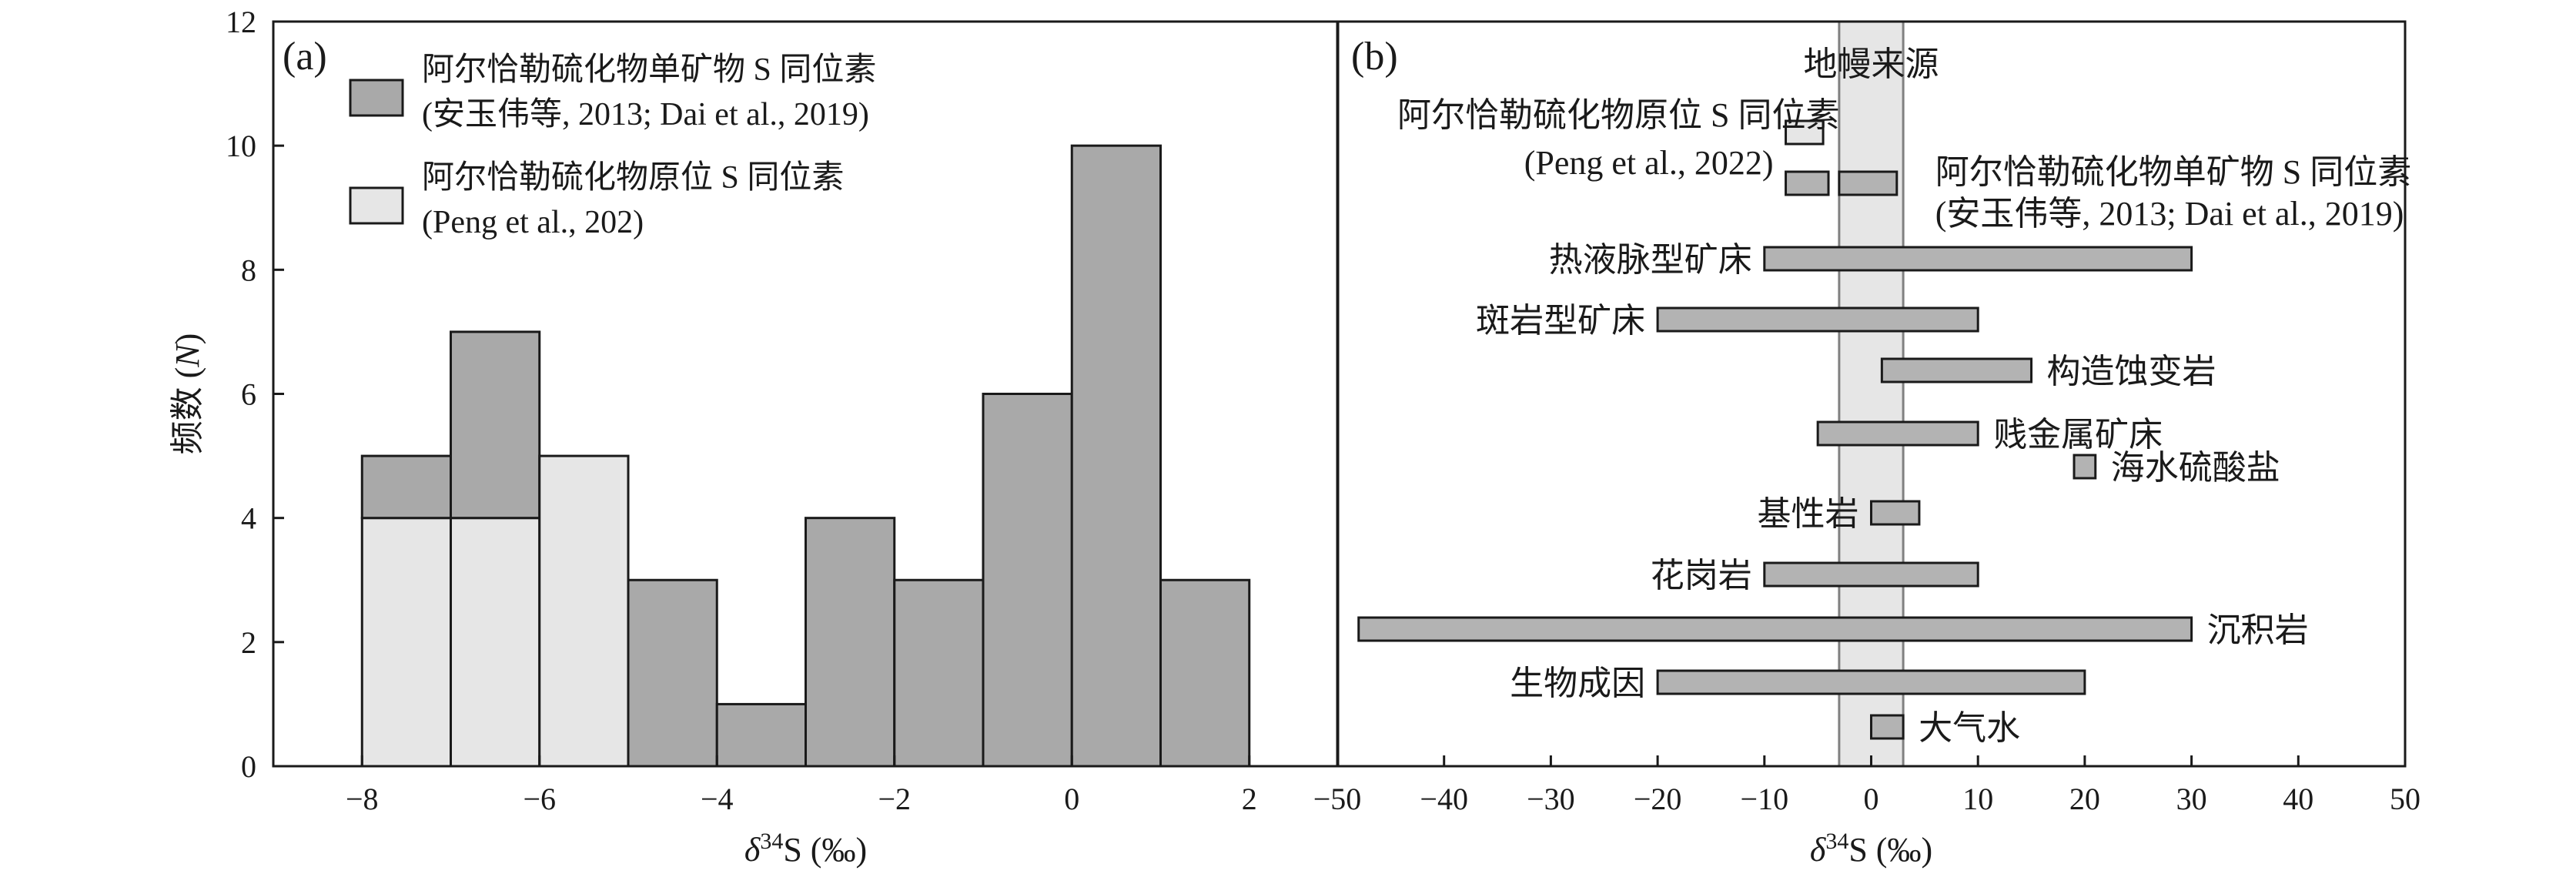  Describe the element at coordinates (1978, 799) in the screenshot. I see `x-tick-label: 10` at that location.